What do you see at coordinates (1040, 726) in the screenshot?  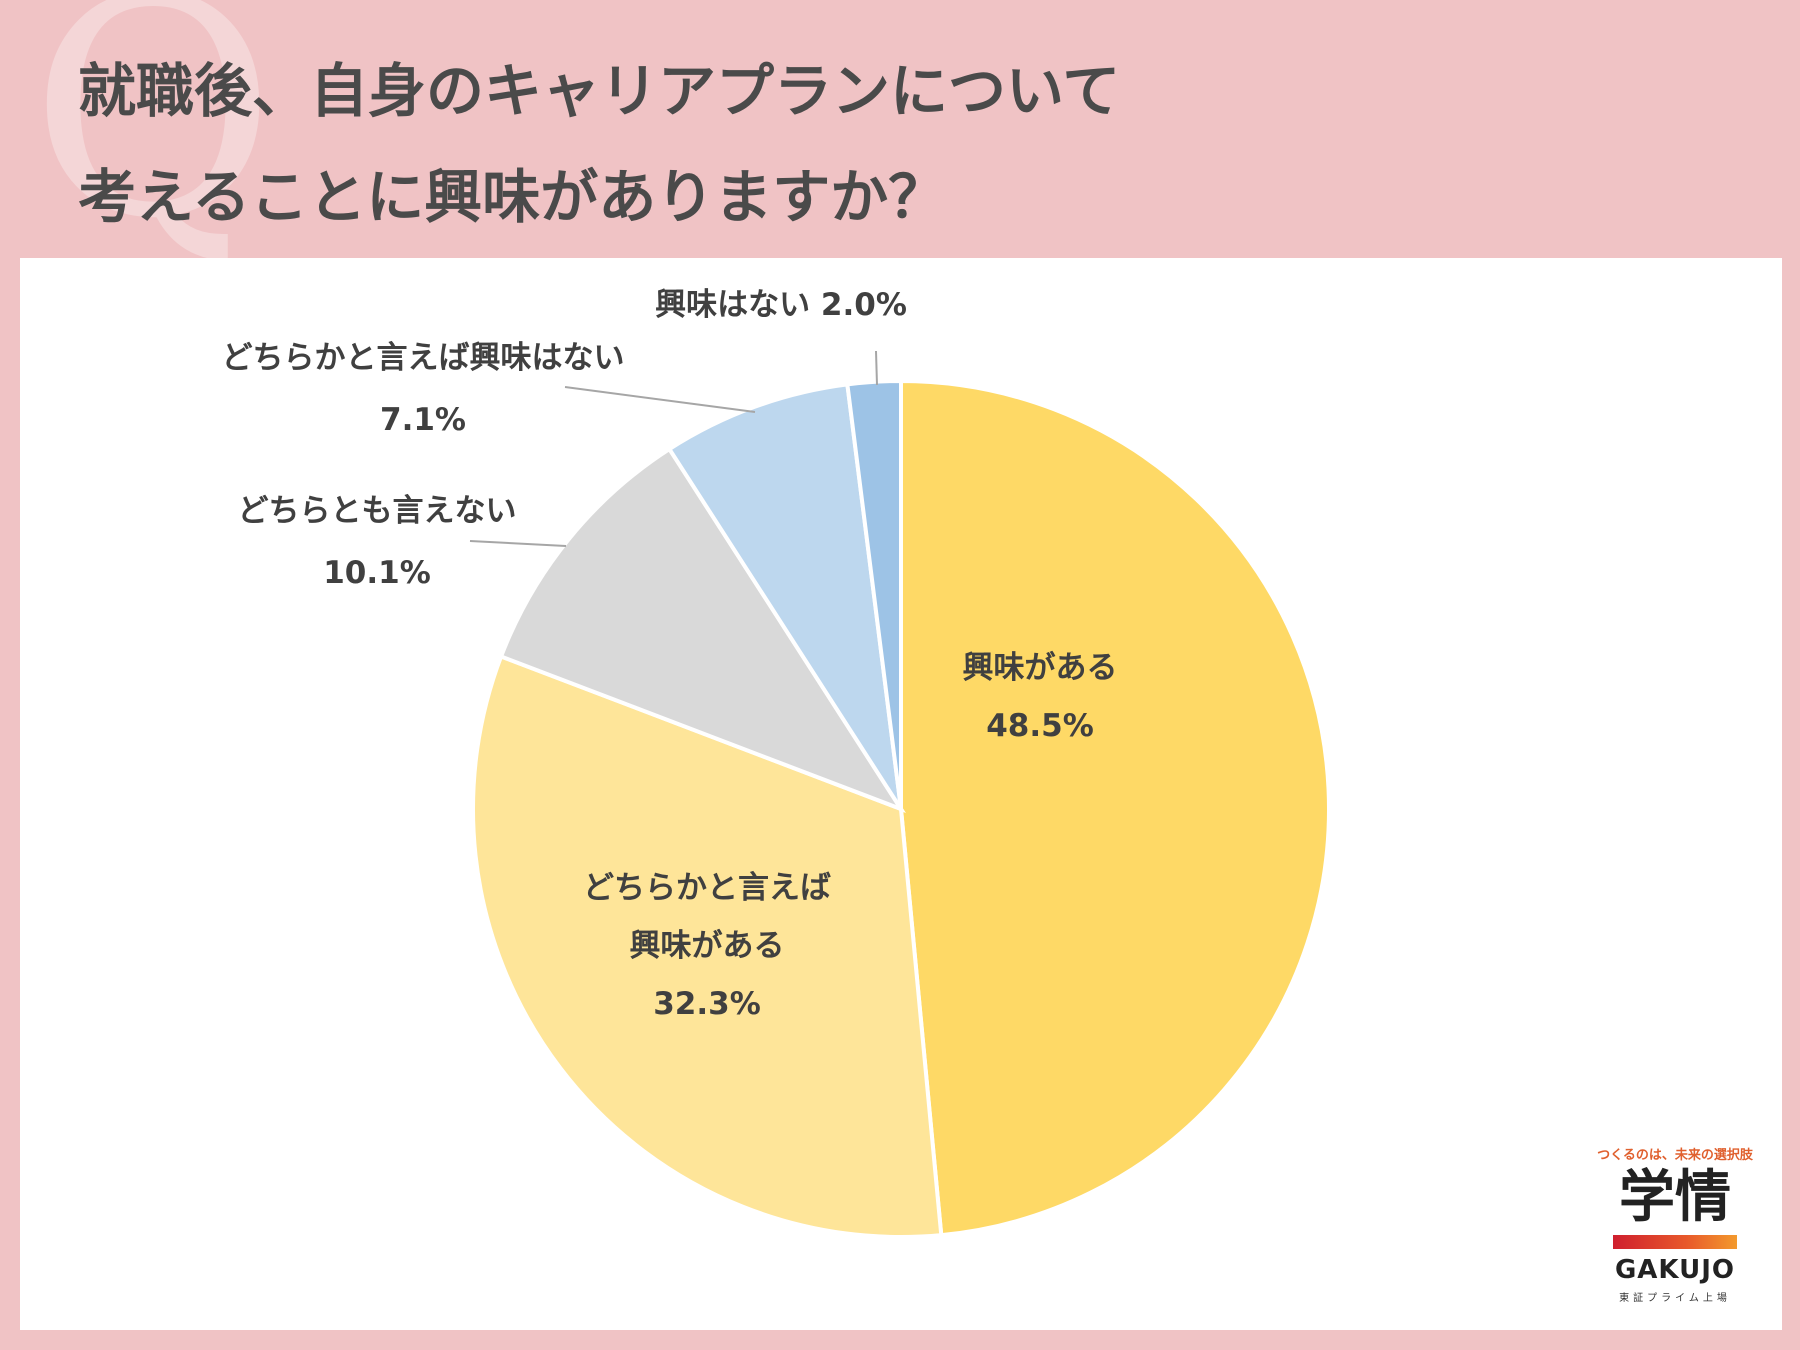 I see `data-label-value-1: 48.5%` at bounding box center [1040, 726].